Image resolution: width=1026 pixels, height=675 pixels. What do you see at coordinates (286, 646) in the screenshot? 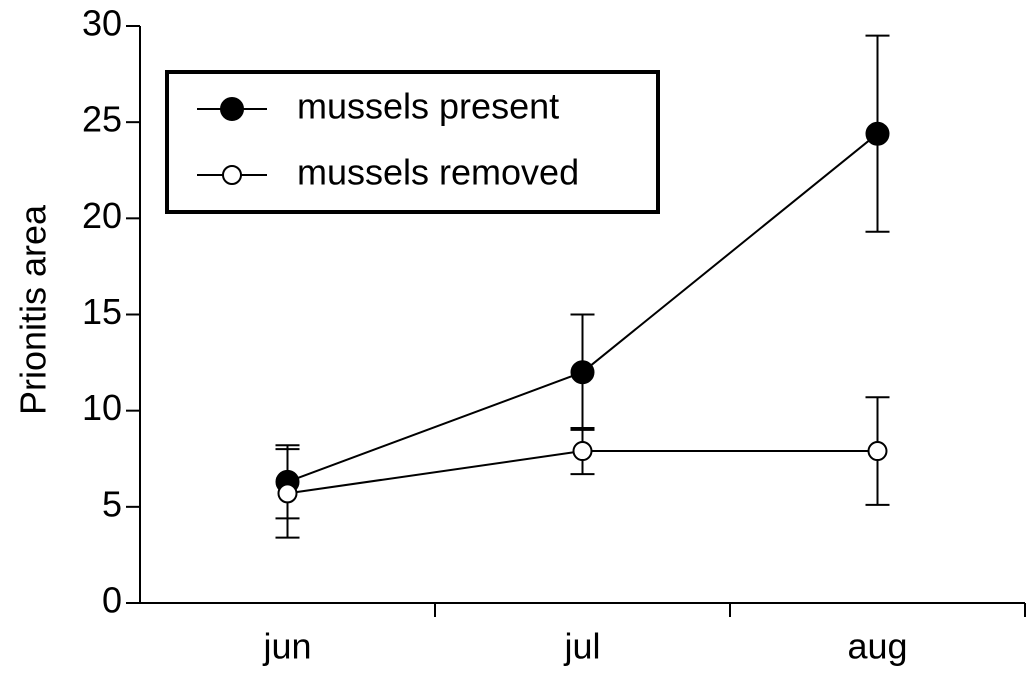
I see `x-tick-label: jun` at bounding box center [286, 646].